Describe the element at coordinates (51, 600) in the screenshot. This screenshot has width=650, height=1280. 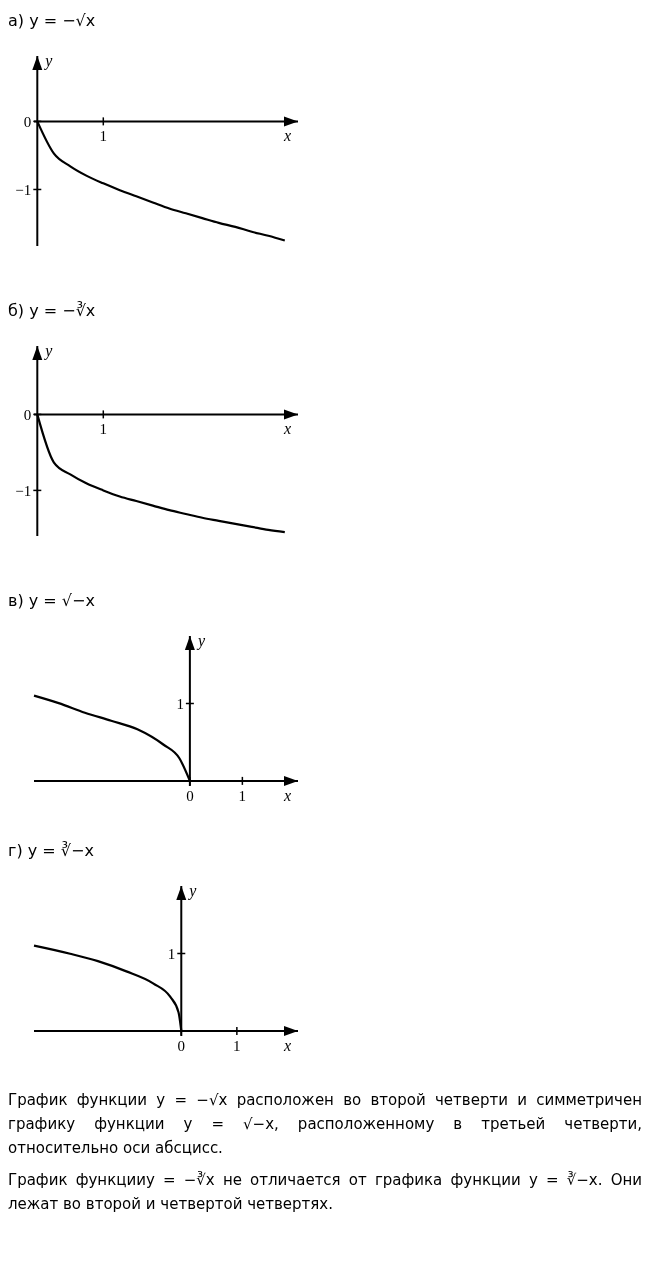
I see `chart-title: в) y = √−x` at that location.